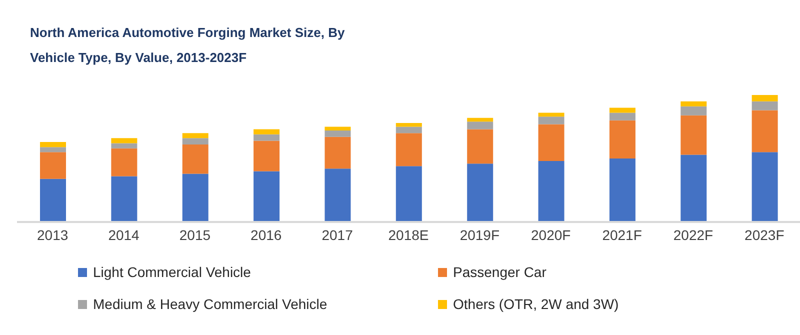 The image size is (800, 335). What do you see at coordinates (480, 234) in the screenshot?
I see `x-tick-label: 2019F` at bounding box center [480, 234].